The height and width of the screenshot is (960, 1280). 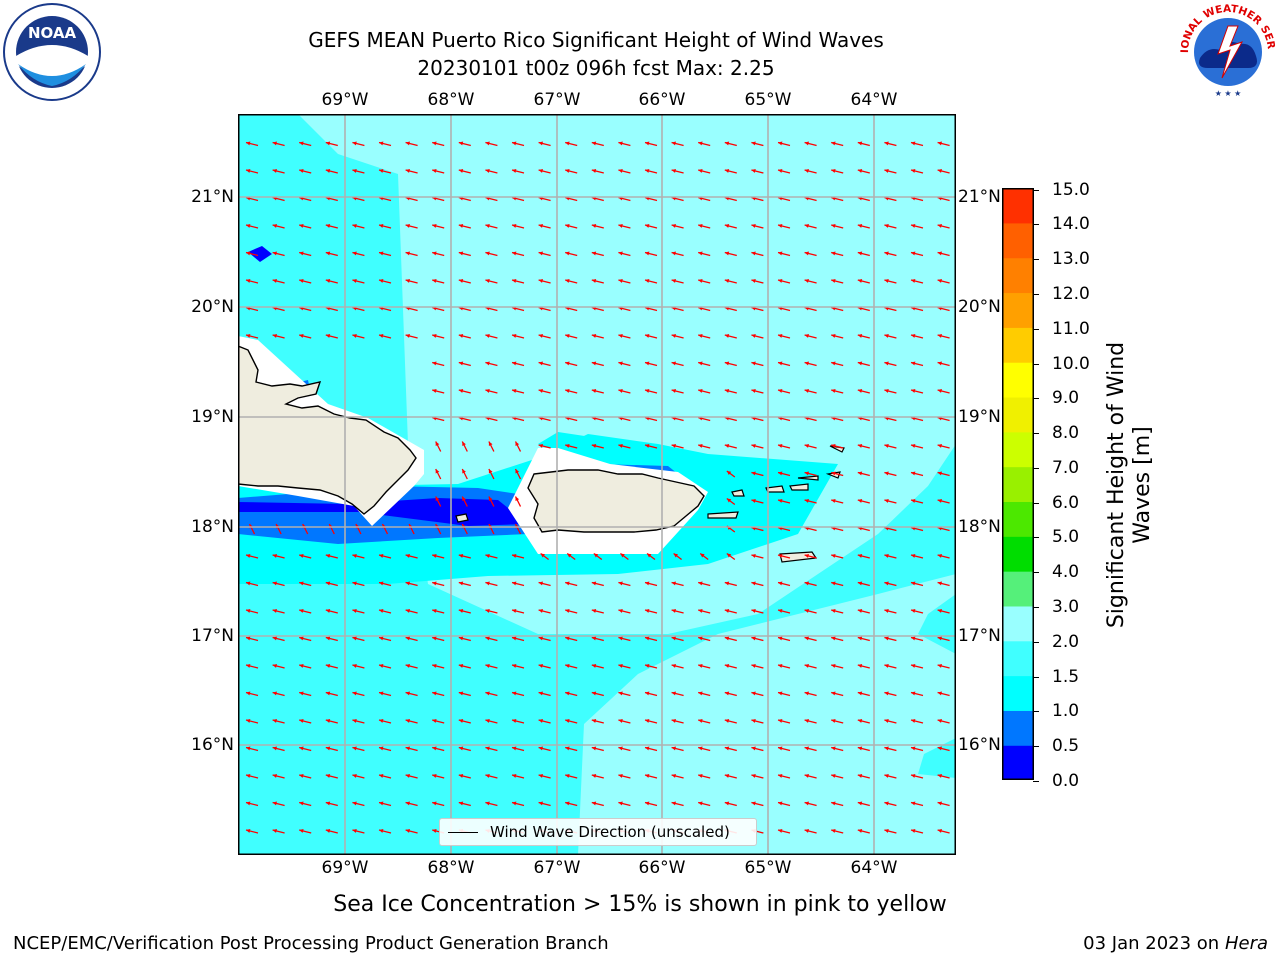 I want to click on colorbar-tick: 13.0, so click(x=1071, y=259).